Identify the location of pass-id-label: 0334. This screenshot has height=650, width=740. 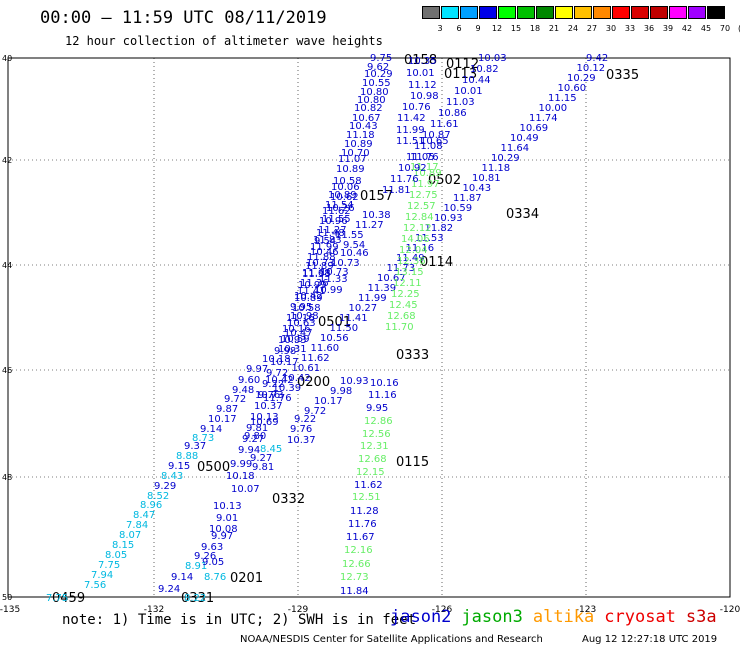
(522, 214).